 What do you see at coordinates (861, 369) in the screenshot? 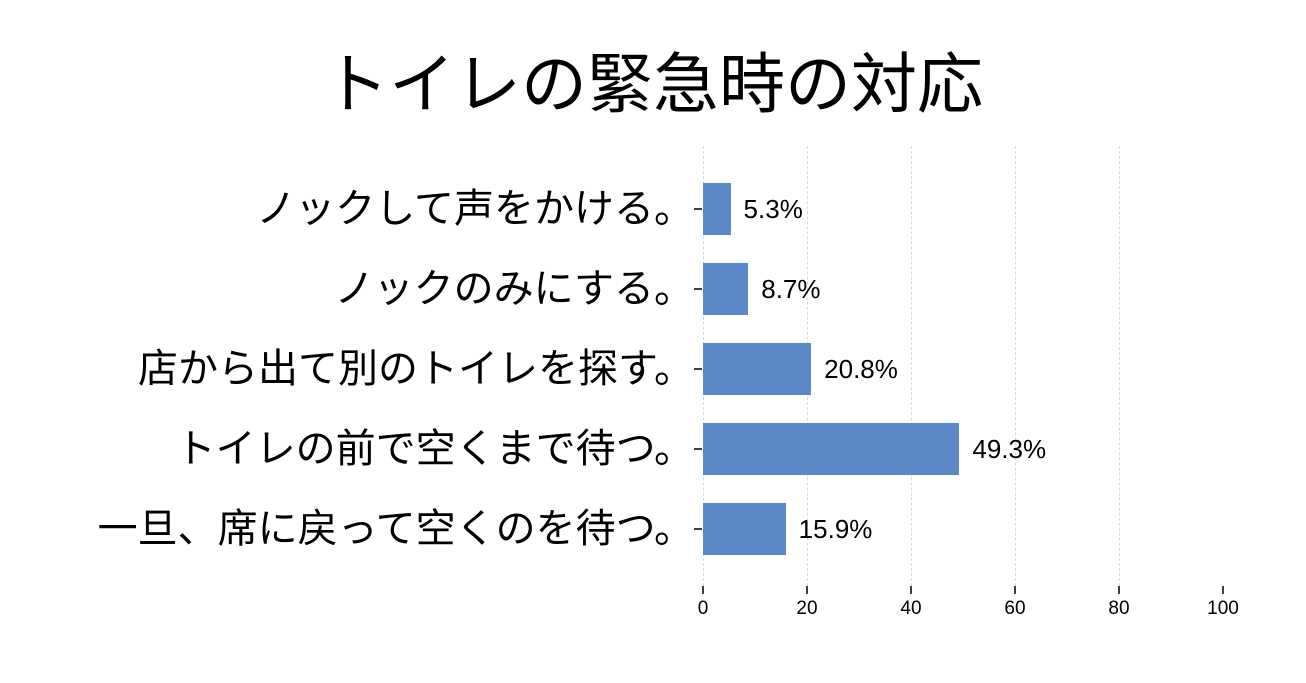
I see `data-label: 20.8%` at bounding box center [861, 369].